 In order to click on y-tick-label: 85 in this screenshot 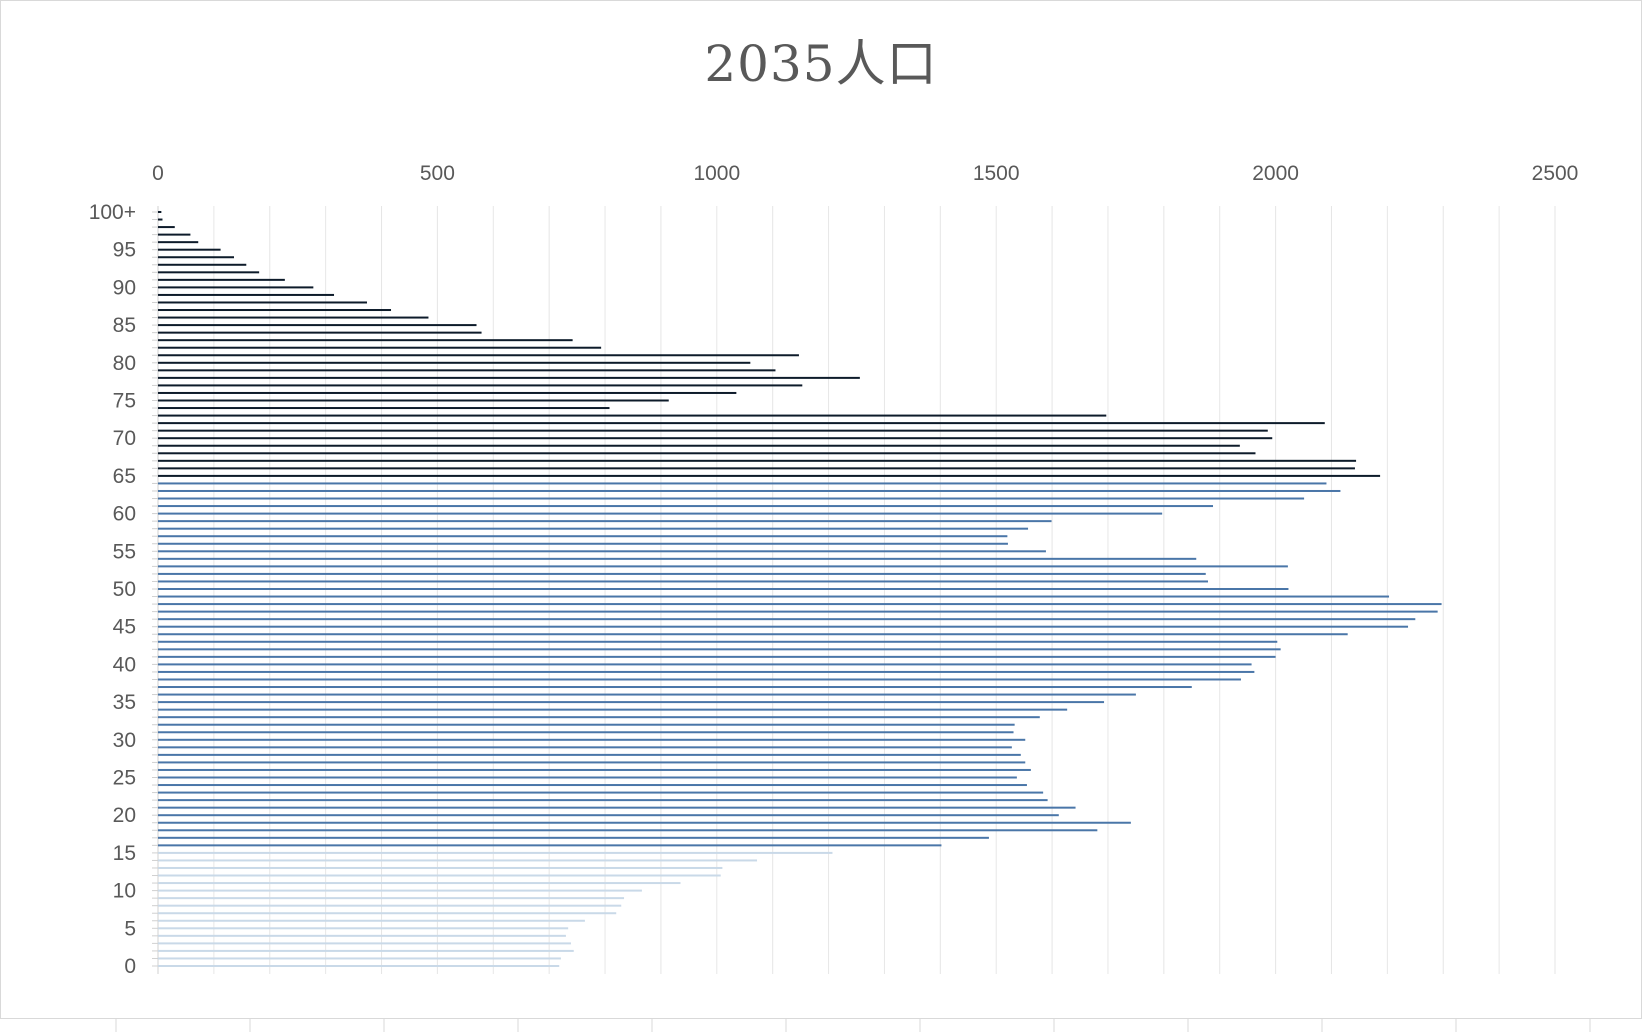, I will do `click(124, 325)`.